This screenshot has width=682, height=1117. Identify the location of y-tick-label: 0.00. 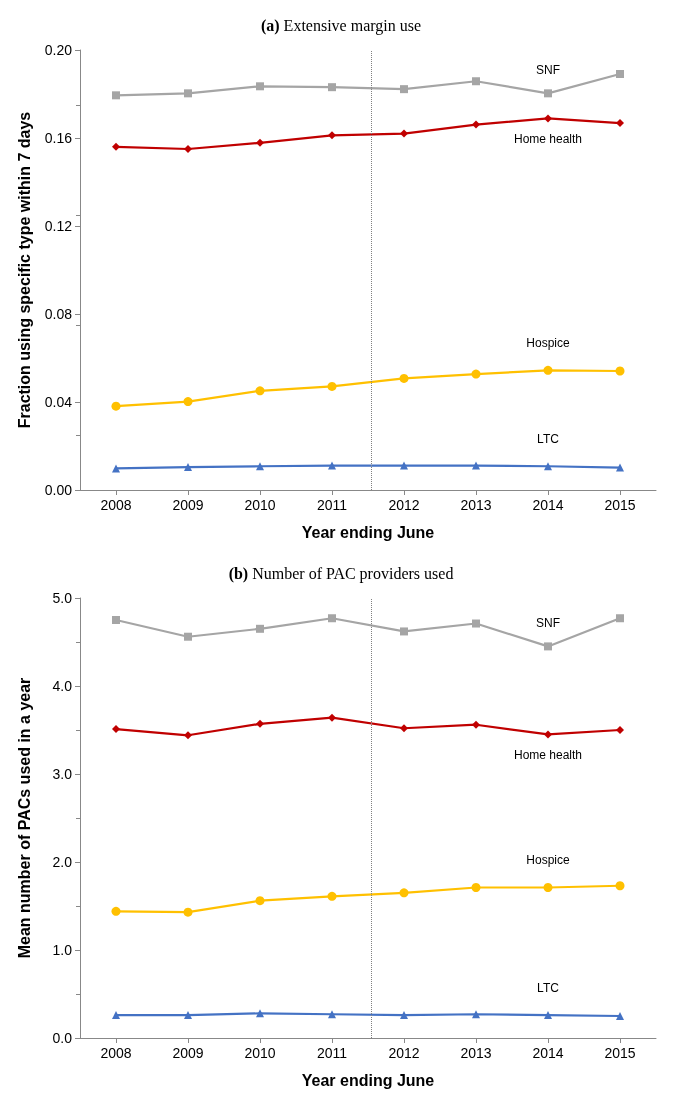
(58, 490).